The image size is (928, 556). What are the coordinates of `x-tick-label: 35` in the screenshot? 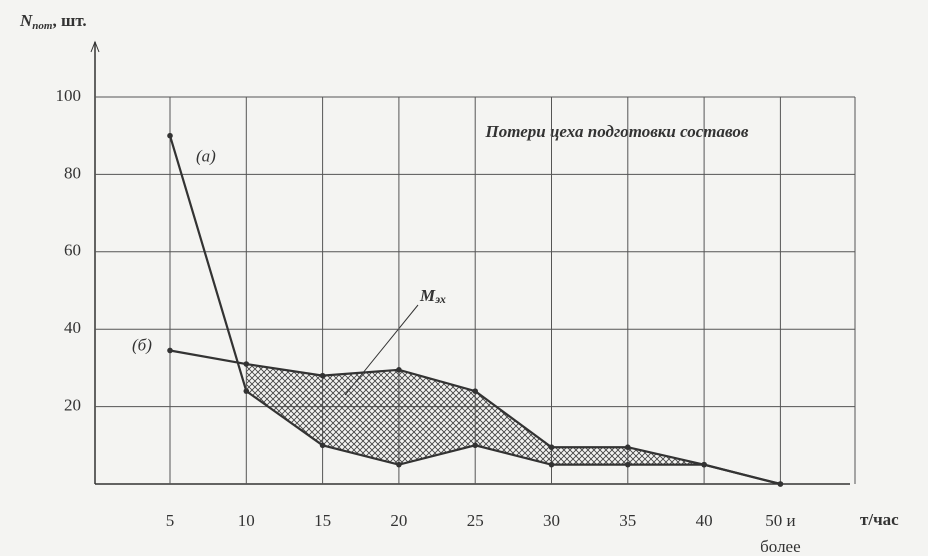 It's located at (628, 520).